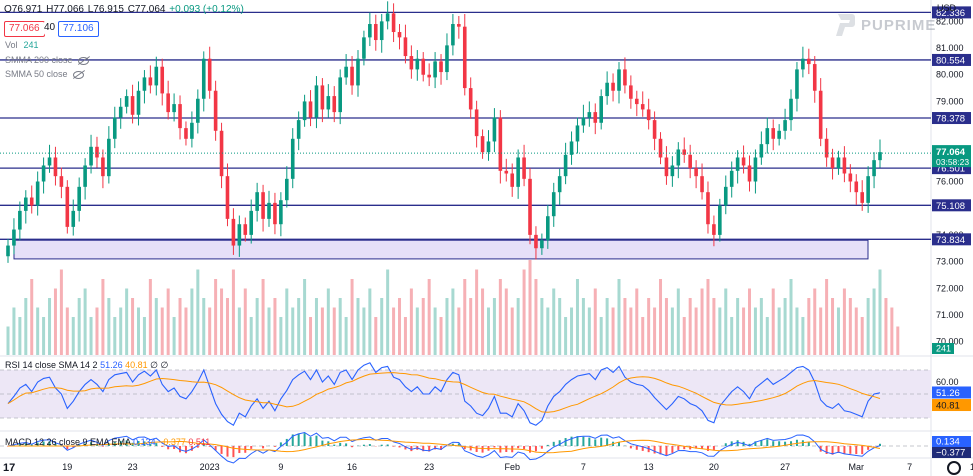 The width and height of the screenshot is (973, 476). I want to click on gear-icon, so click(954, 468).